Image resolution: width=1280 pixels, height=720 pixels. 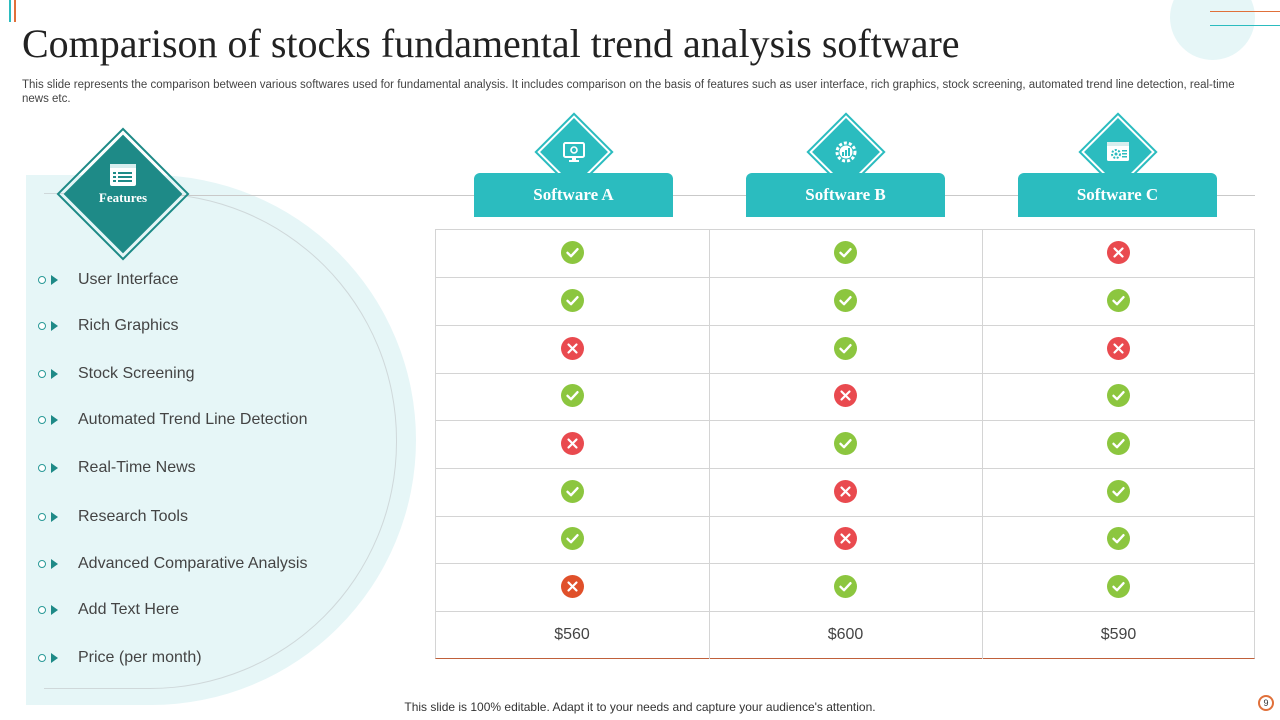 What do you see at coordinates (193, 419) in the screenshot?
I see `feature-label: Automated Trend Line Detection` at bounding box center [193, 419].